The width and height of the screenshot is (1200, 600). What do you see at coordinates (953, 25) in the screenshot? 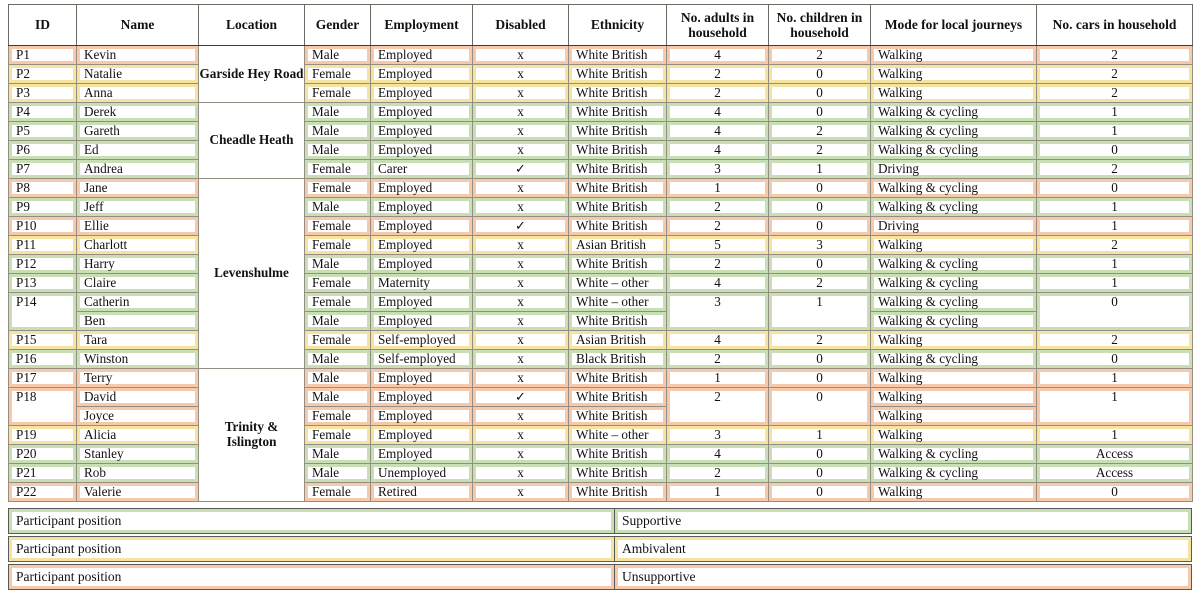
I see `col-header-mode: Mode for local journeys` at bounding box center [953, 25].